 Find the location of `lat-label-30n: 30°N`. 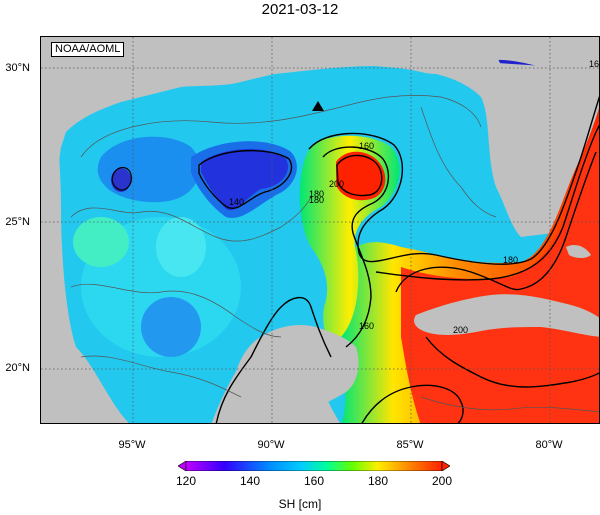

lat-label-30n: 30°N is located at coordinates (17, 68).